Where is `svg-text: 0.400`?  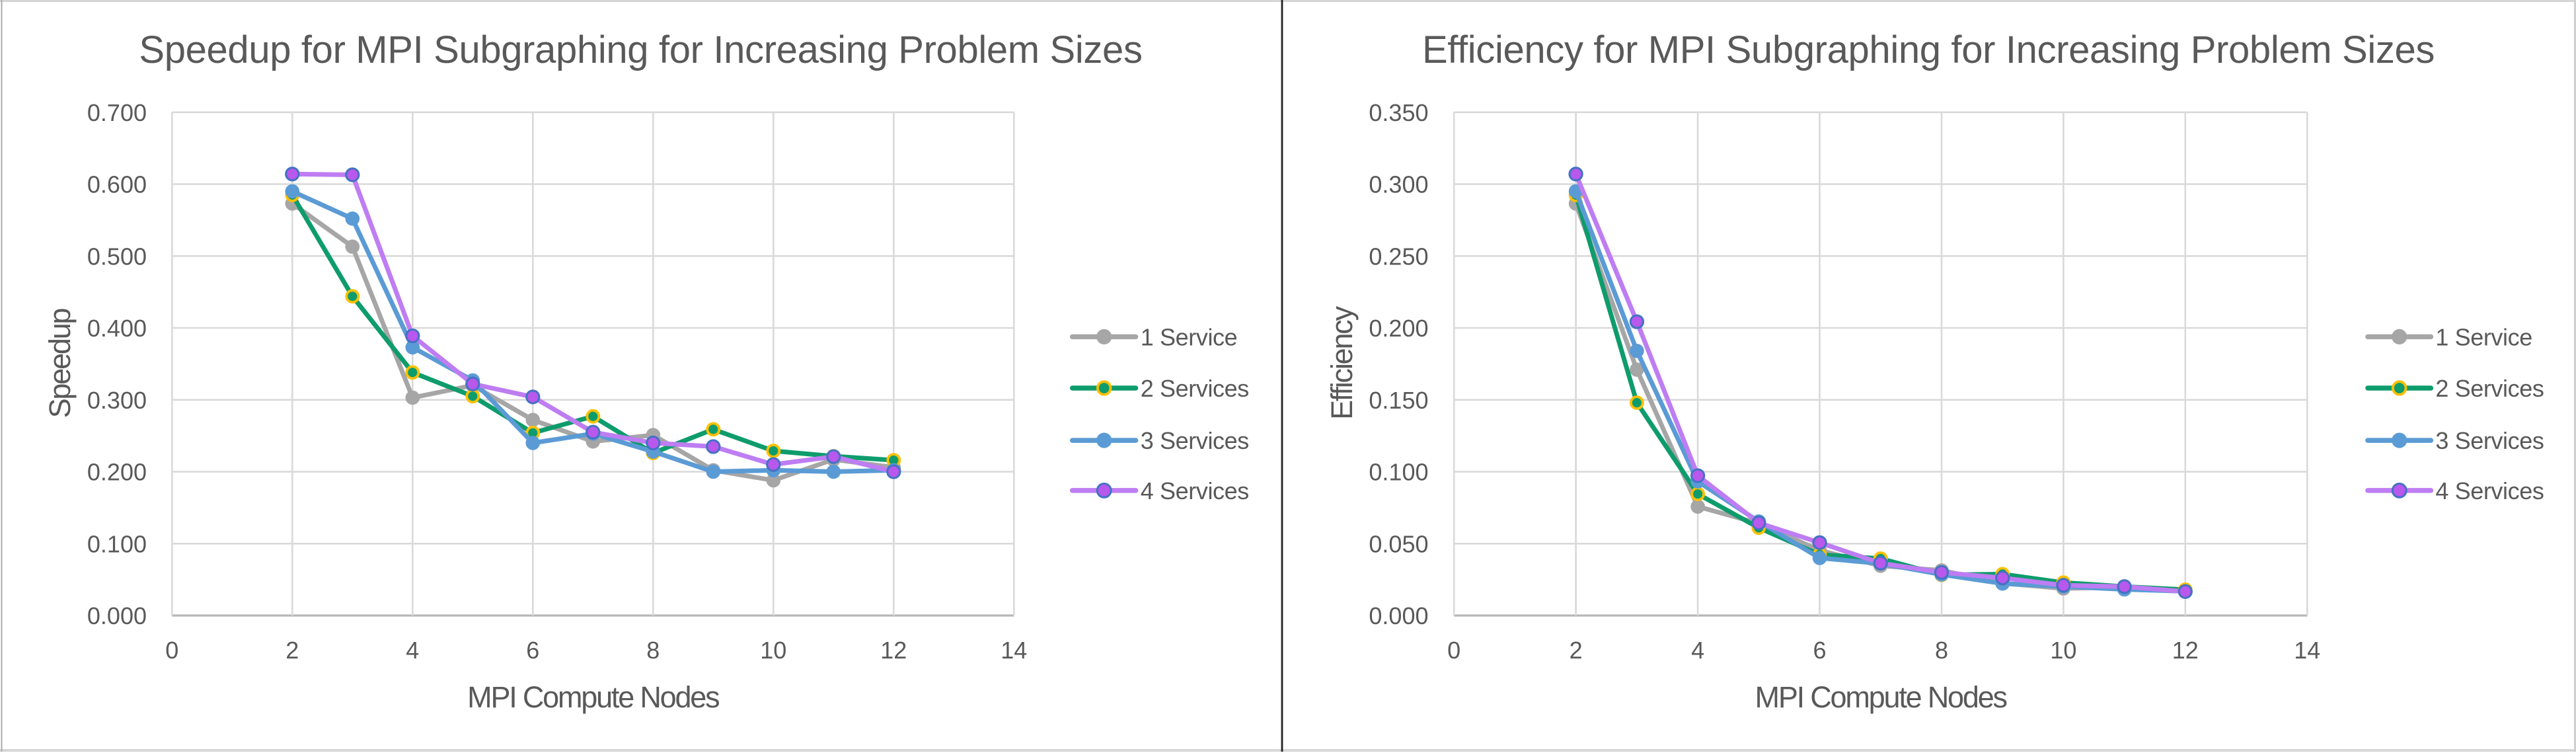 svg-text: 0.400 is located at coordinates (117, 328).